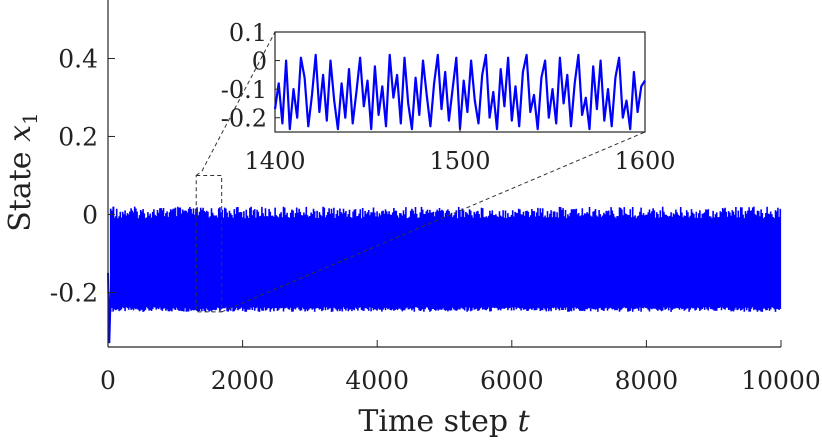 The width and height of the screenshot is (822, 443). What do you see at coordinates (459, 161) in the screenshot?
I see `inset-x-tick-label: 1500` at bounding box center [459, 161].